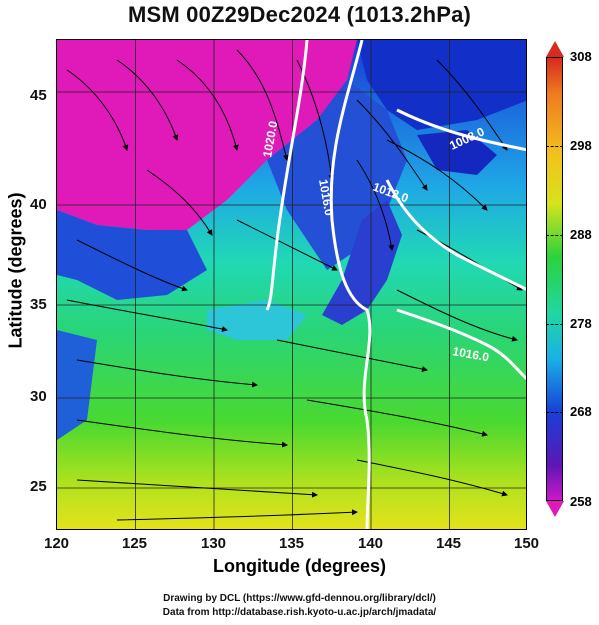 Image resolution: width=599 pixels, height=625 pixels. I want to click on x-axis-label: Longitude (degrees), so click(299, 566).